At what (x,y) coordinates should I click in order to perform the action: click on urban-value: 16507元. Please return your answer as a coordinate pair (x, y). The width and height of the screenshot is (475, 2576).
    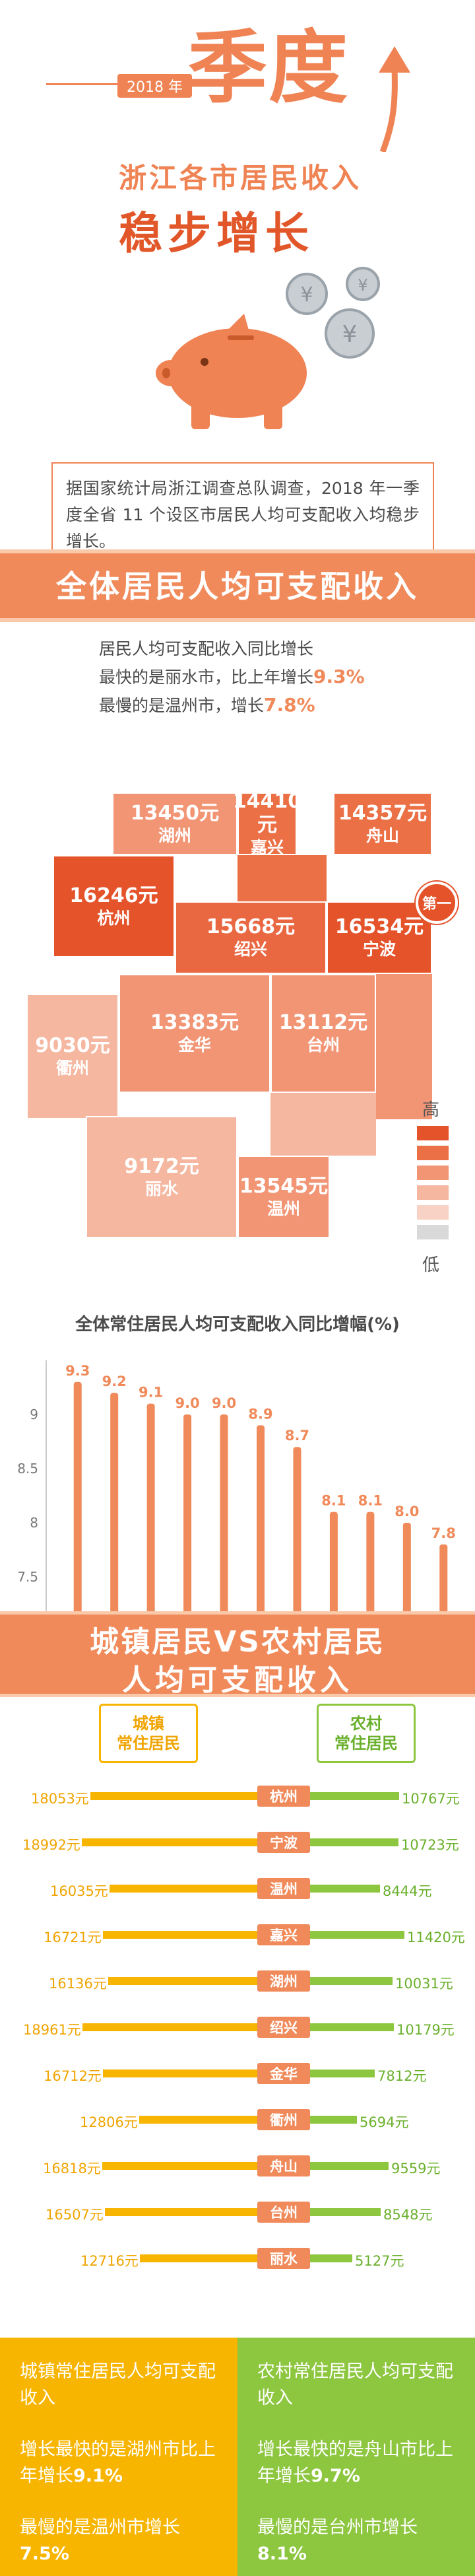
    Looking at the image, I should click on (75, 2215).